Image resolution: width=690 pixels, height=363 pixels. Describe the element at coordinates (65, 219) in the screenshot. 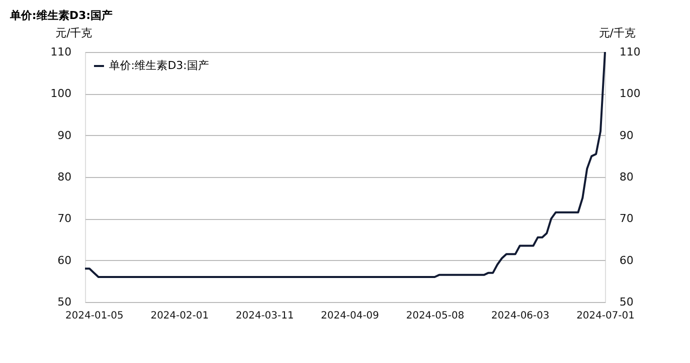

I see `y-tick-label: 70` at that location.